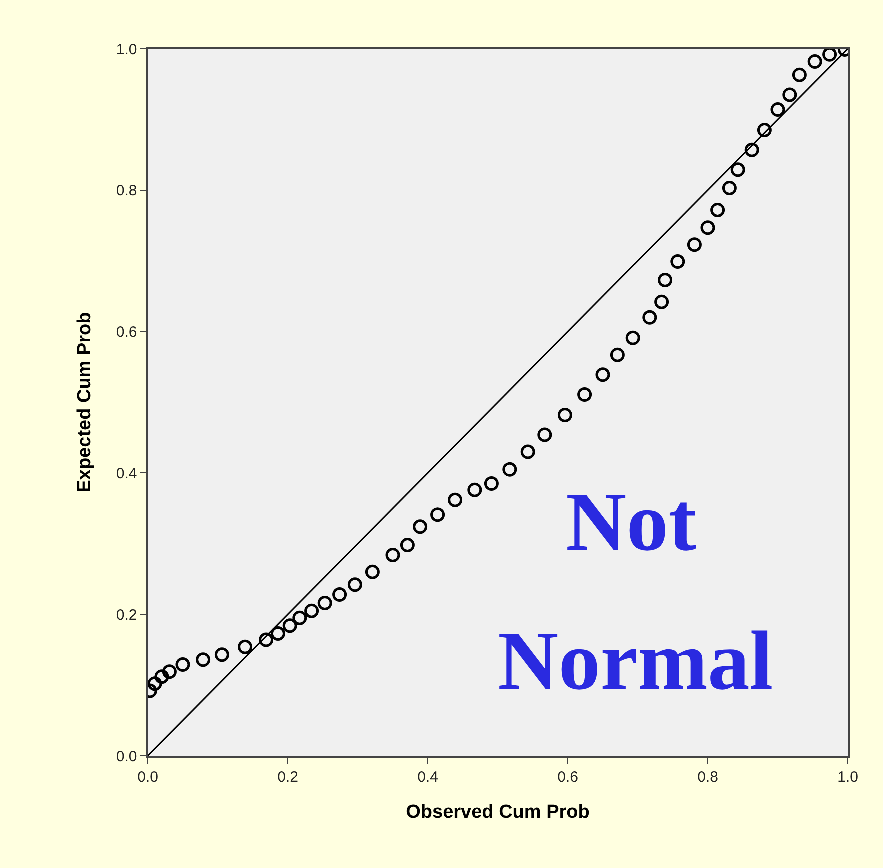  What do you see at coordinates (127, 191) in the screenshot?
I see `y-tick-label: 0.8` at bounding box center [127, 191].